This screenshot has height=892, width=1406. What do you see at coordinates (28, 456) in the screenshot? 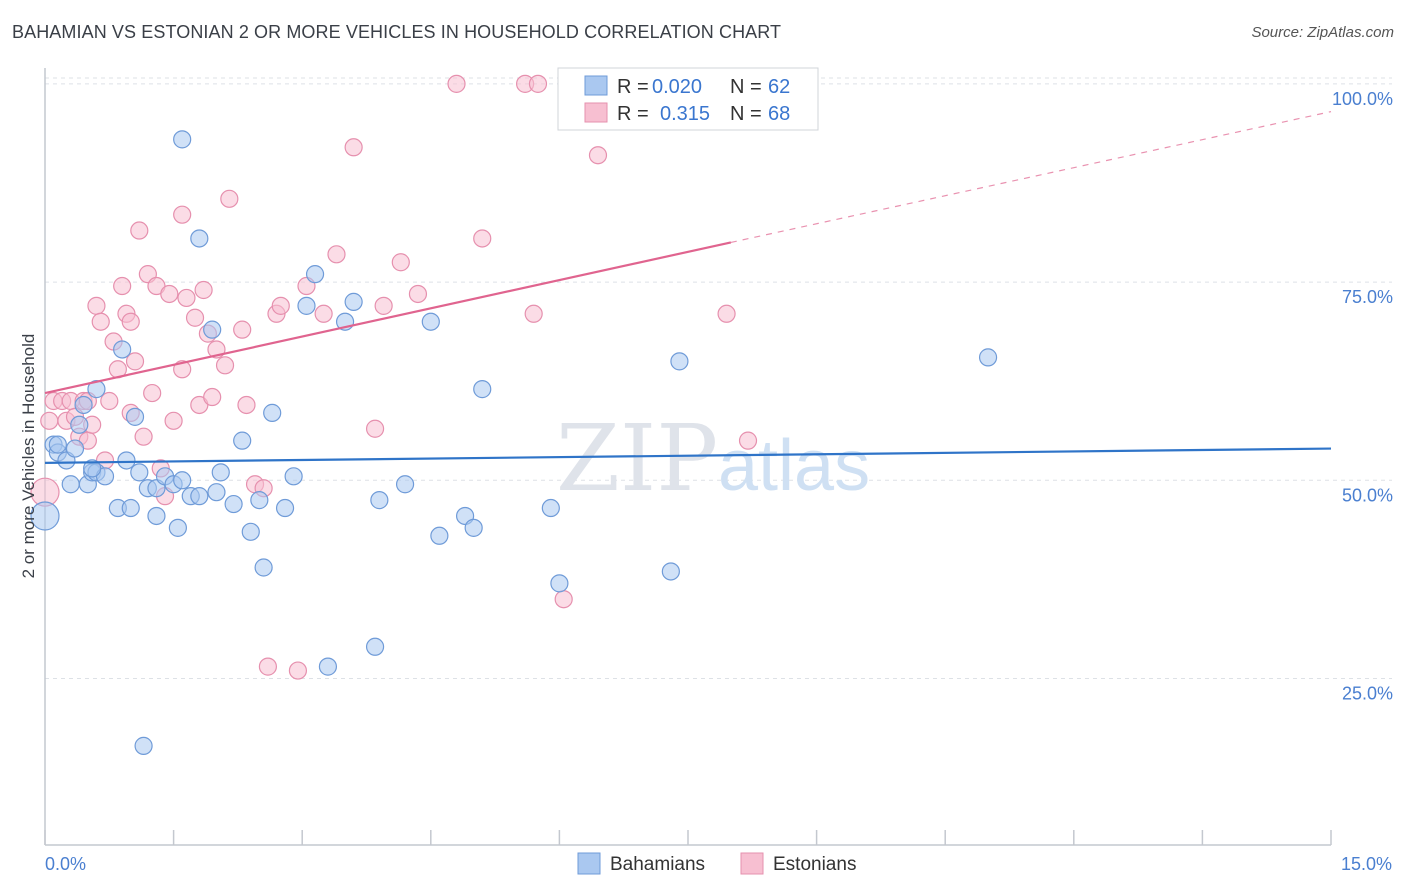
I see `y-axis-label: 2 or more Vehicles in Household` at bounding box center [28, 456].